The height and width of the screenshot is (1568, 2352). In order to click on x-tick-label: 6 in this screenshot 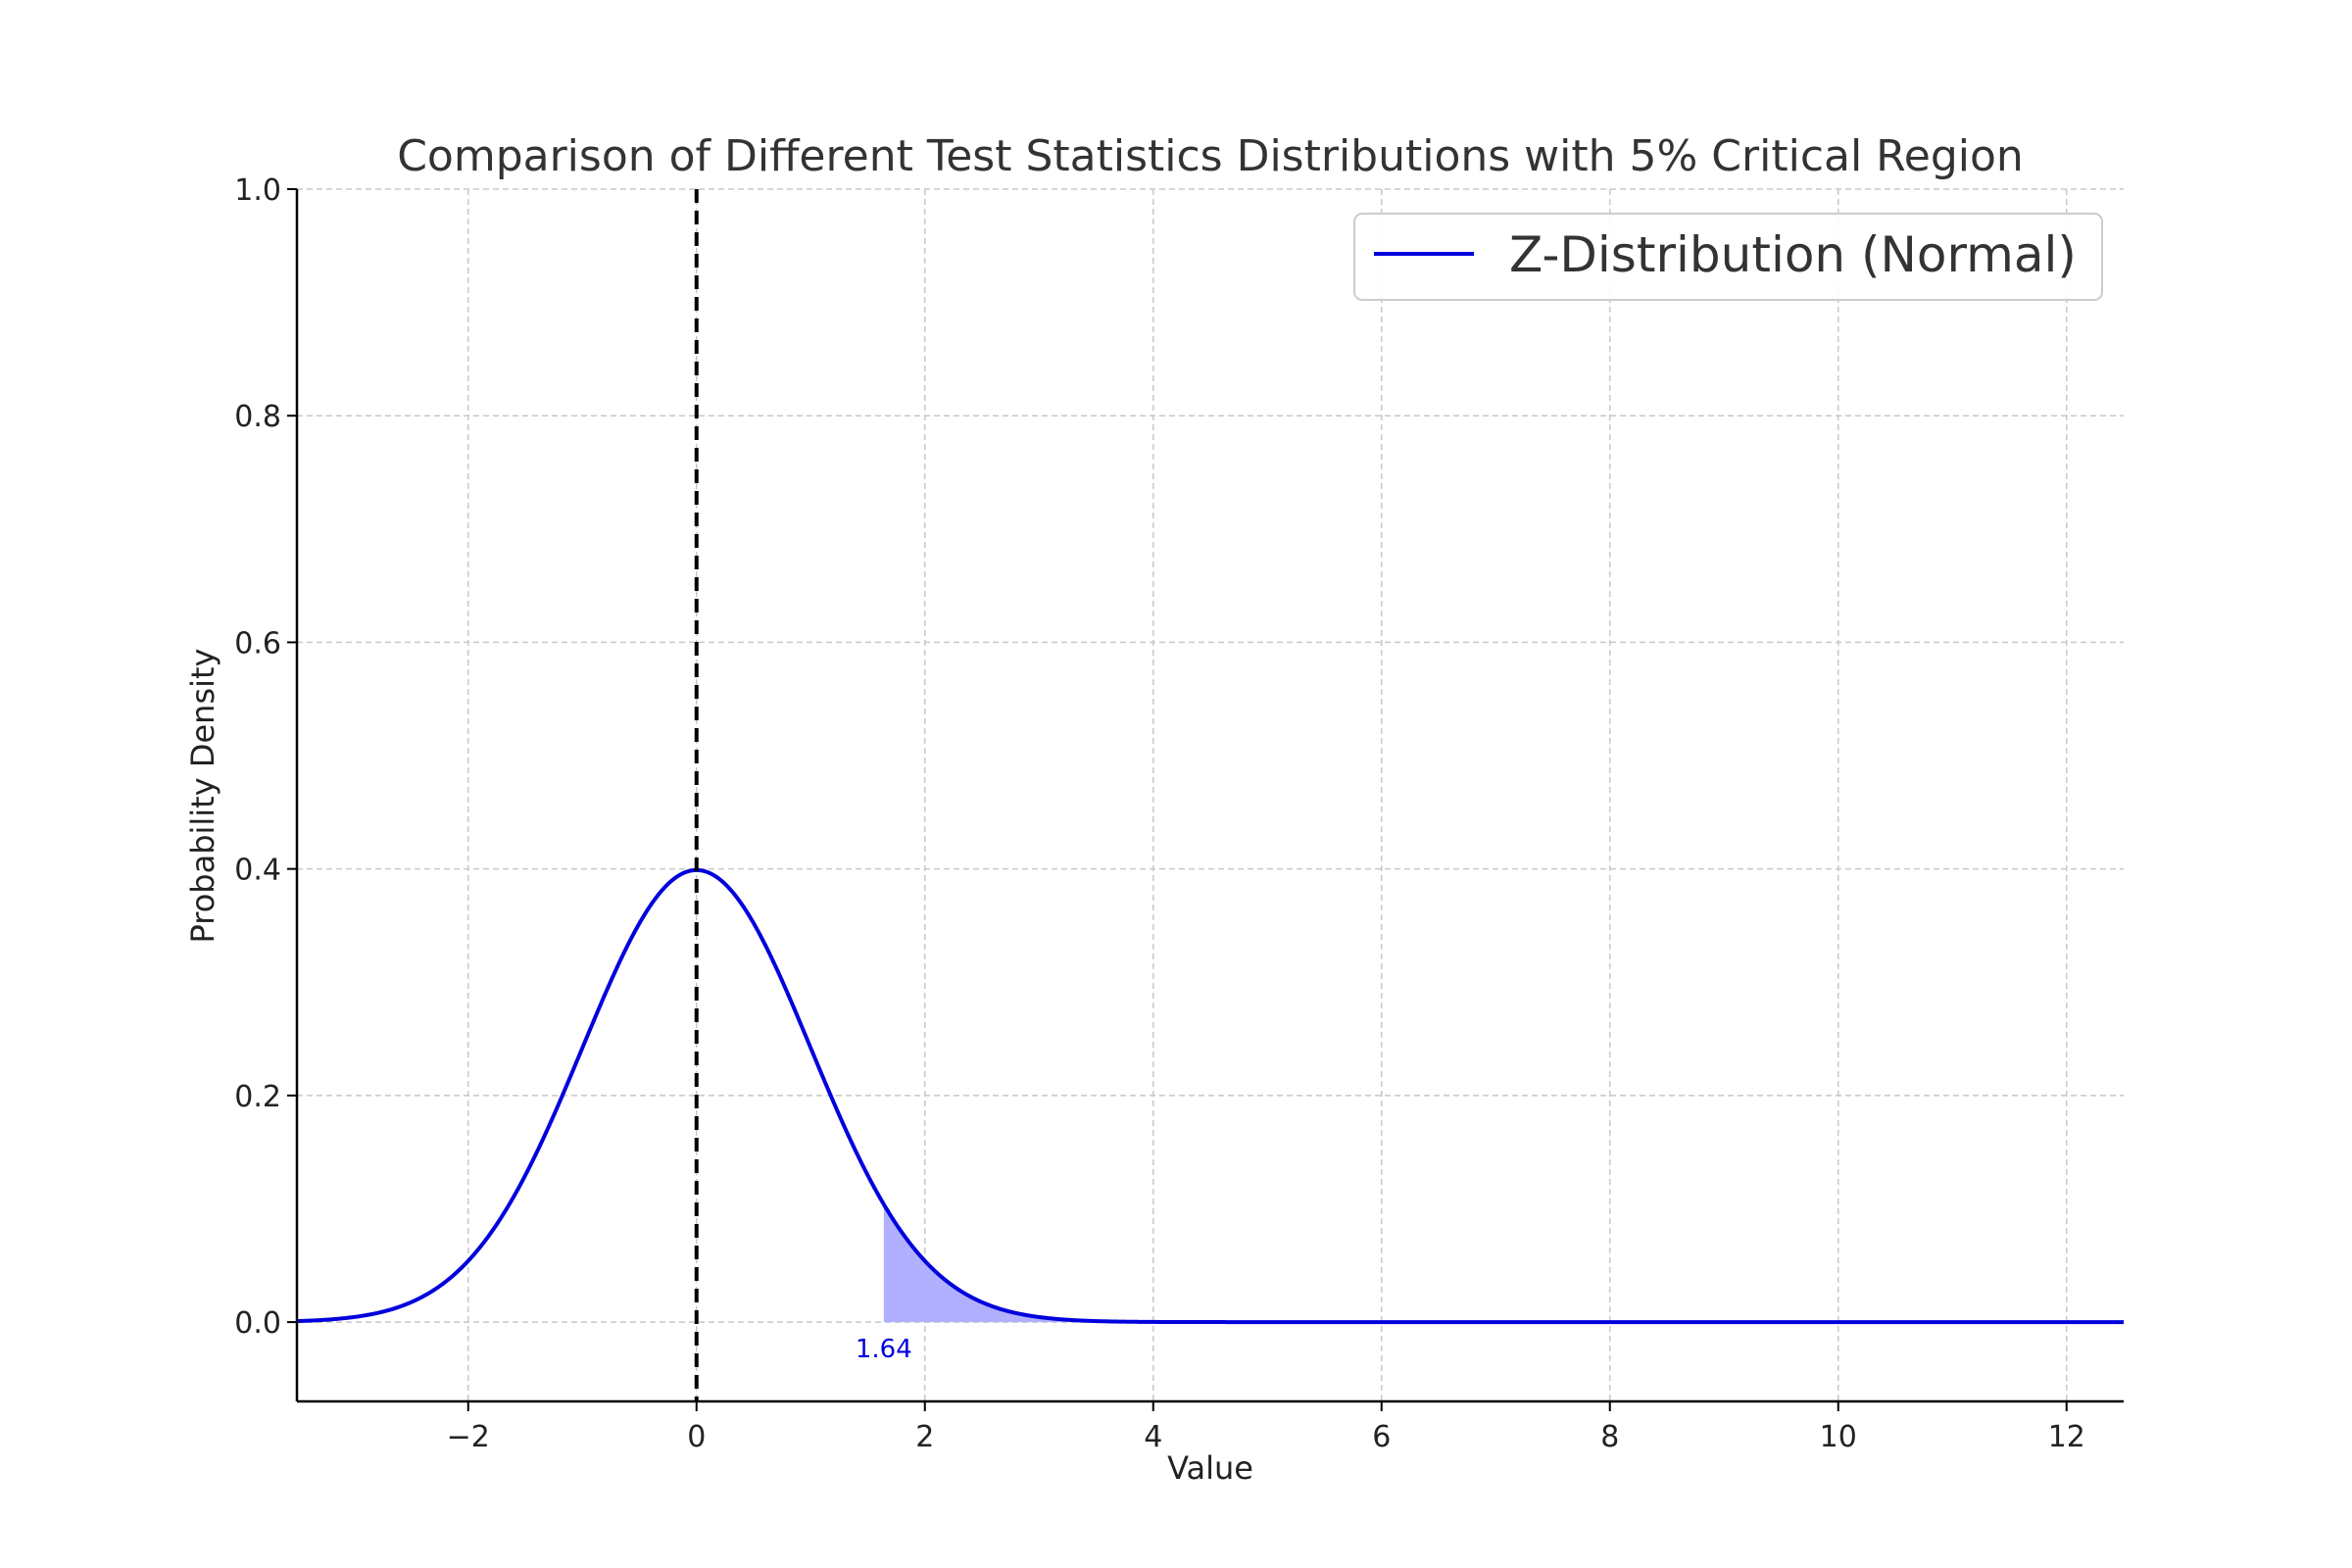, I will do `click(1381, 1437)`.